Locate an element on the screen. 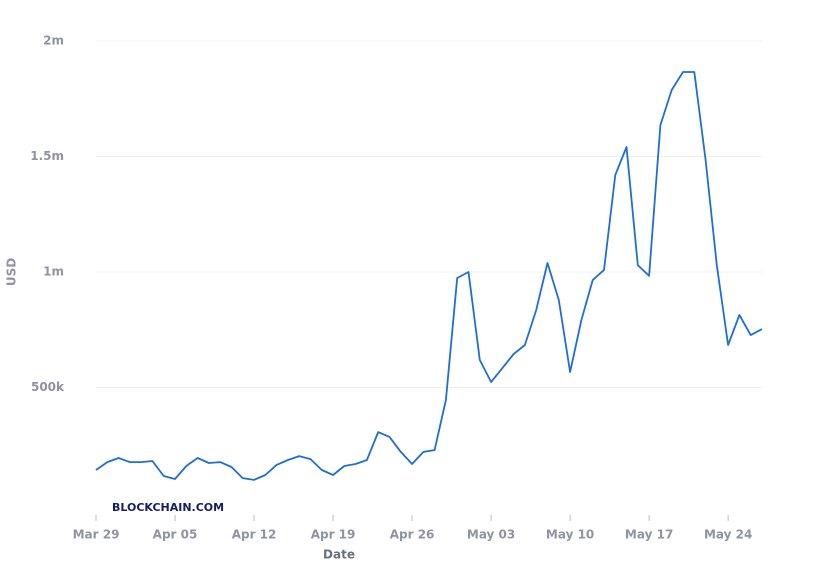 This screenshot has width=818, height=574. x-tick-label: May 24 is located at coordinates (728, 535).